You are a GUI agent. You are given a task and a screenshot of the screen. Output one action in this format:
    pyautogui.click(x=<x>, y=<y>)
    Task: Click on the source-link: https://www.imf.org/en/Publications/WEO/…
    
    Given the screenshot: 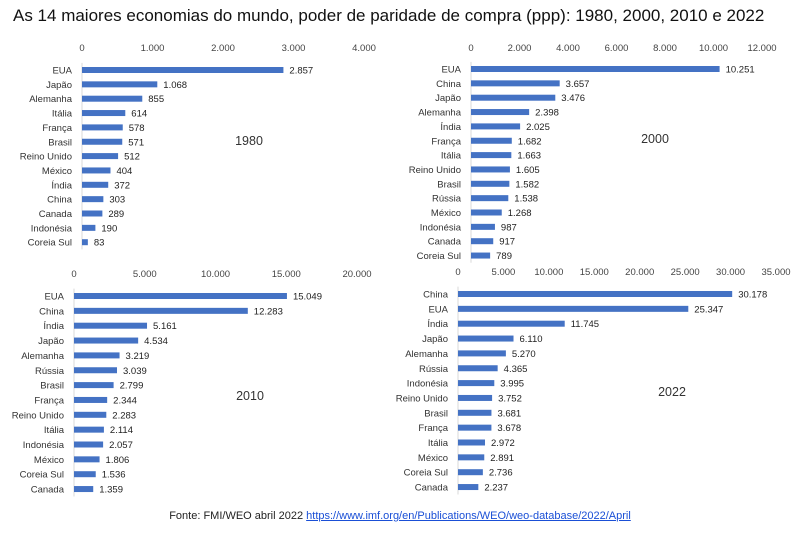 What is the action you would take?
    pyautogui.click(x=468, y=516)
    